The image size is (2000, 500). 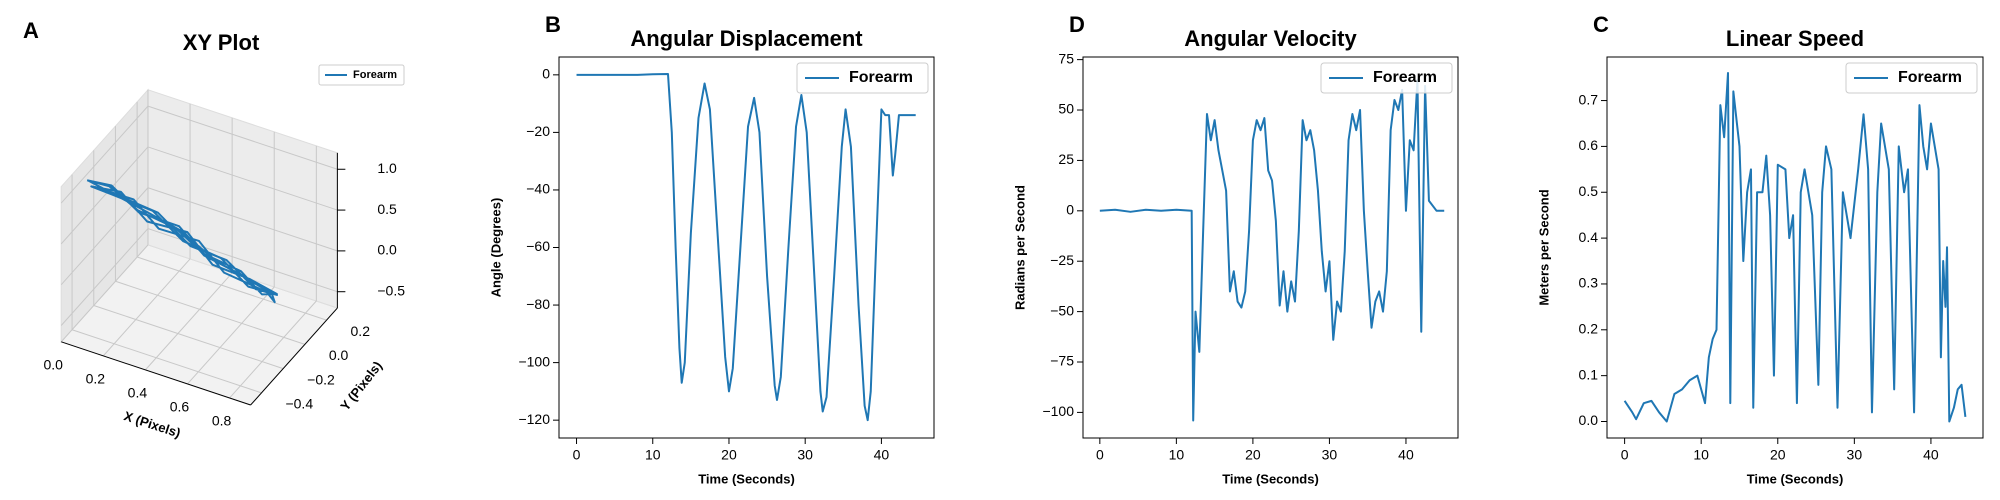 I want to click on x-tick-label: 0.6, so click(x=180, y=407).